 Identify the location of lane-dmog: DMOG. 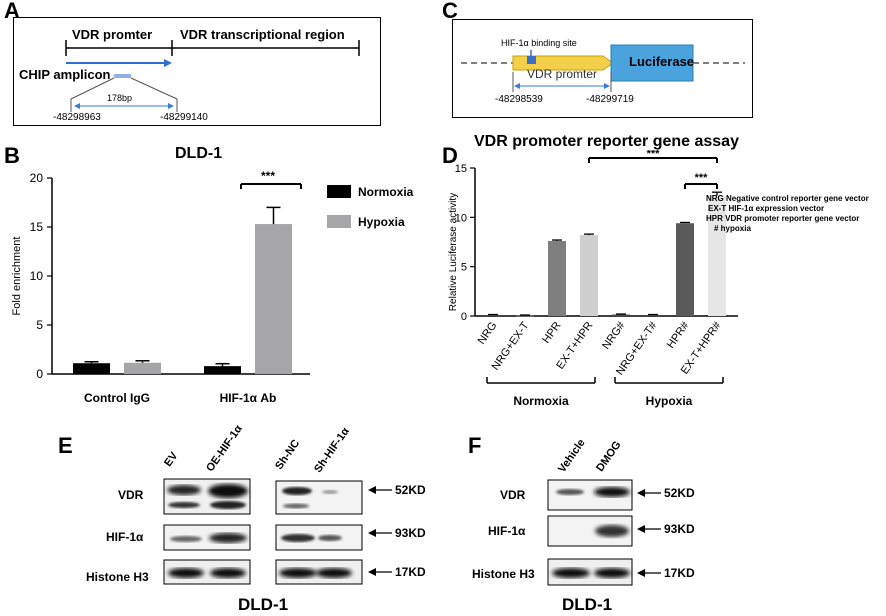
(609, 456).